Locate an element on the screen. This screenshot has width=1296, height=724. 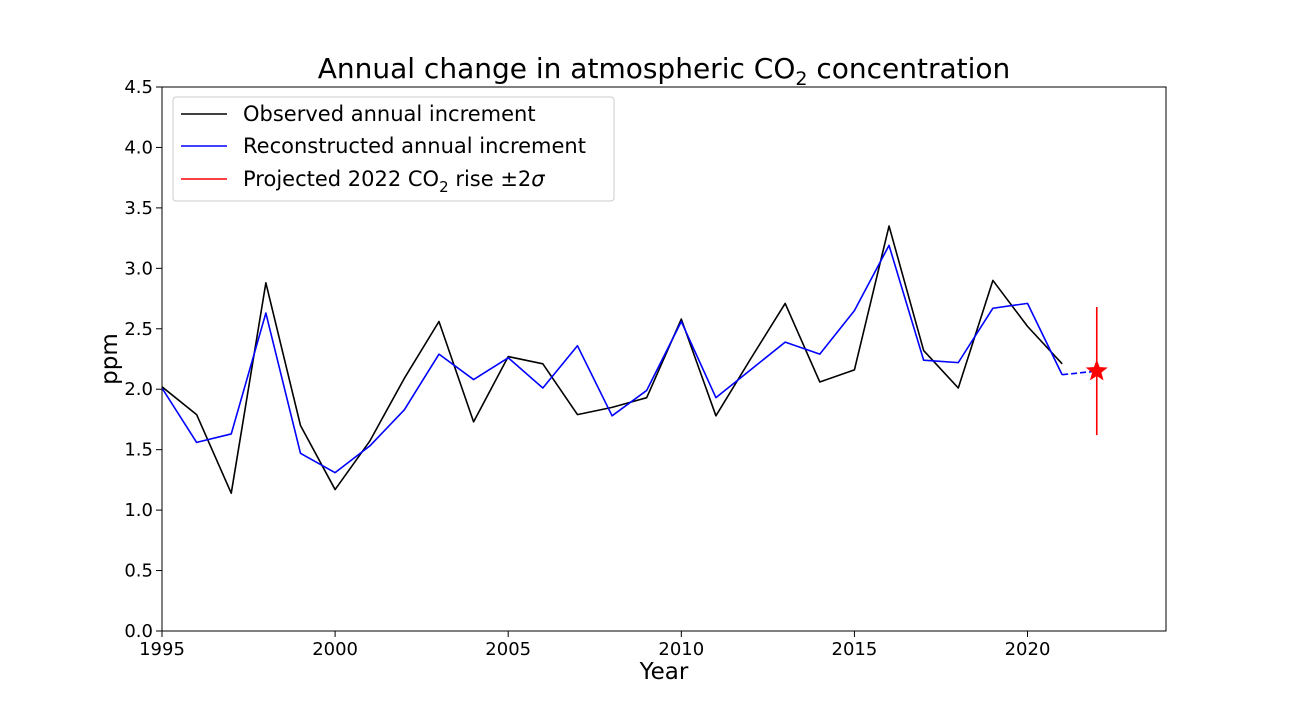
x-axis-label: Year is located at coordinates (664, 672).